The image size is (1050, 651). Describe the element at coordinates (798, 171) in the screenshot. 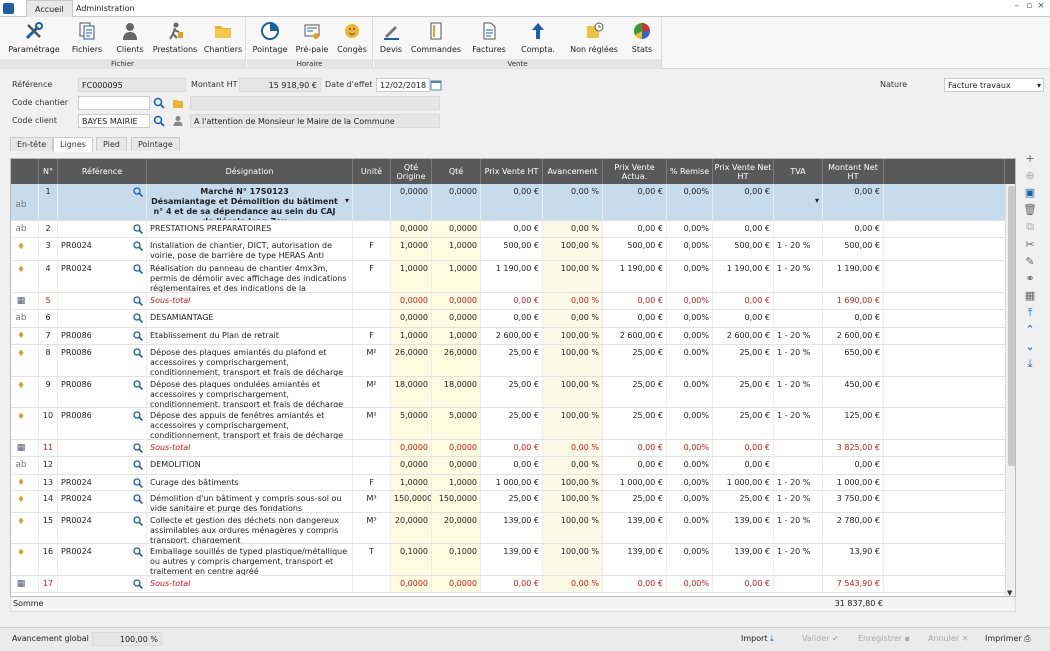

I see `column-header-tva-col: TVA` at that location.